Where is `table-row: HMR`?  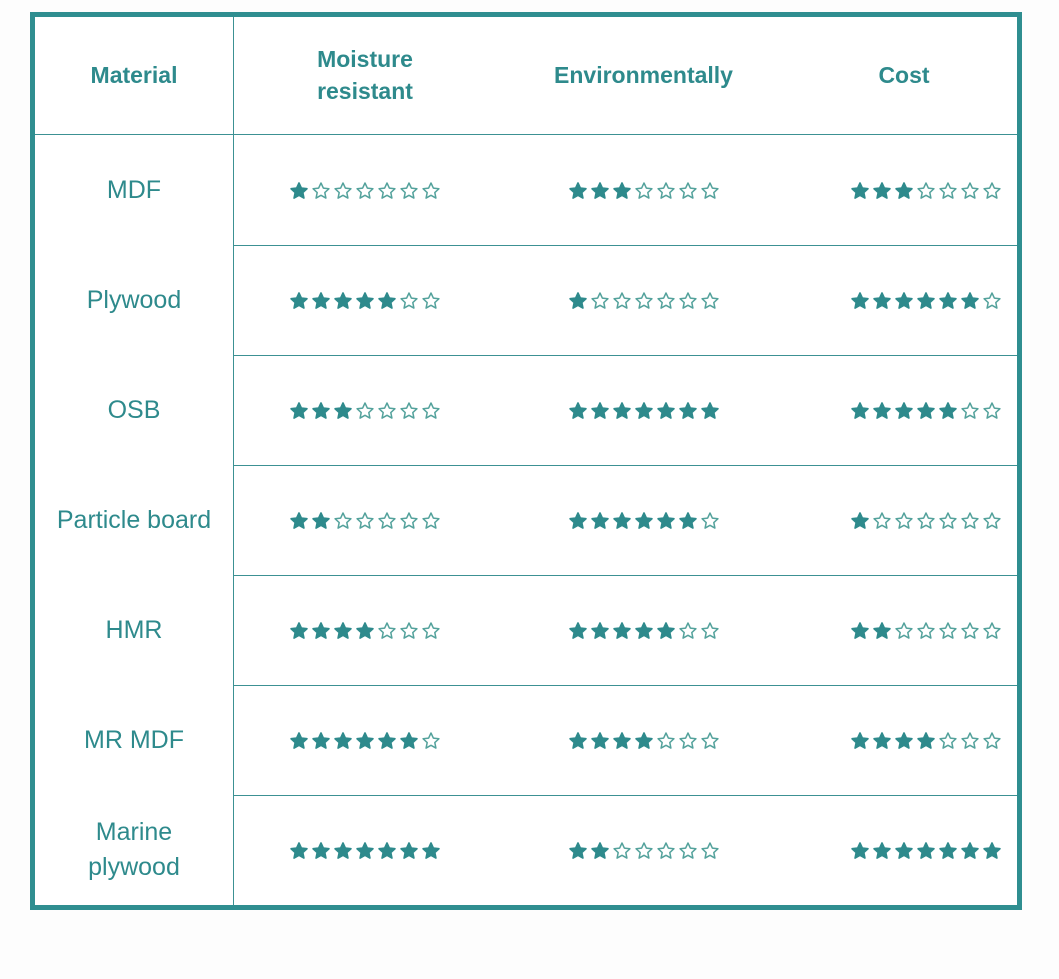
table-row: HMR is located at coordinates (526, 630).